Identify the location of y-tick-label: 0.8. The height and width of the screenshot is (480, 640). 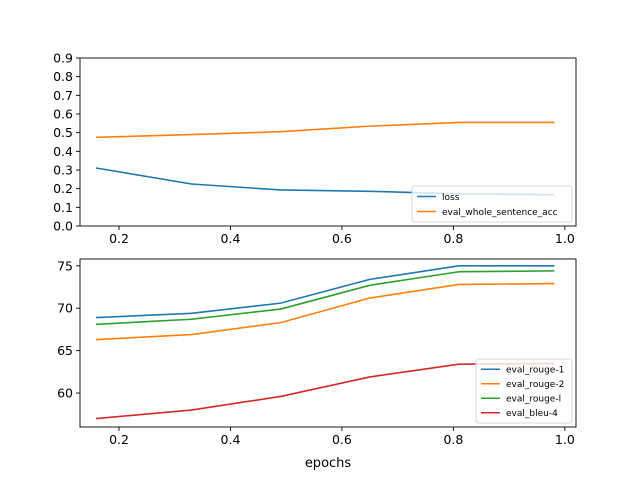
(63, 76).